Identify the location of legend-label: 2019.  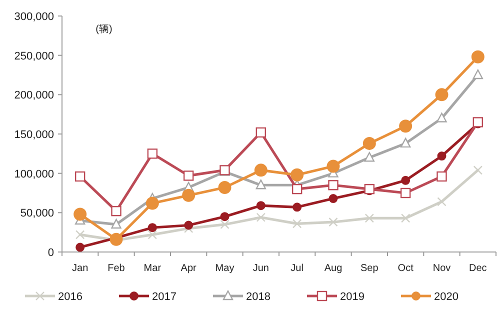
(352, 297).